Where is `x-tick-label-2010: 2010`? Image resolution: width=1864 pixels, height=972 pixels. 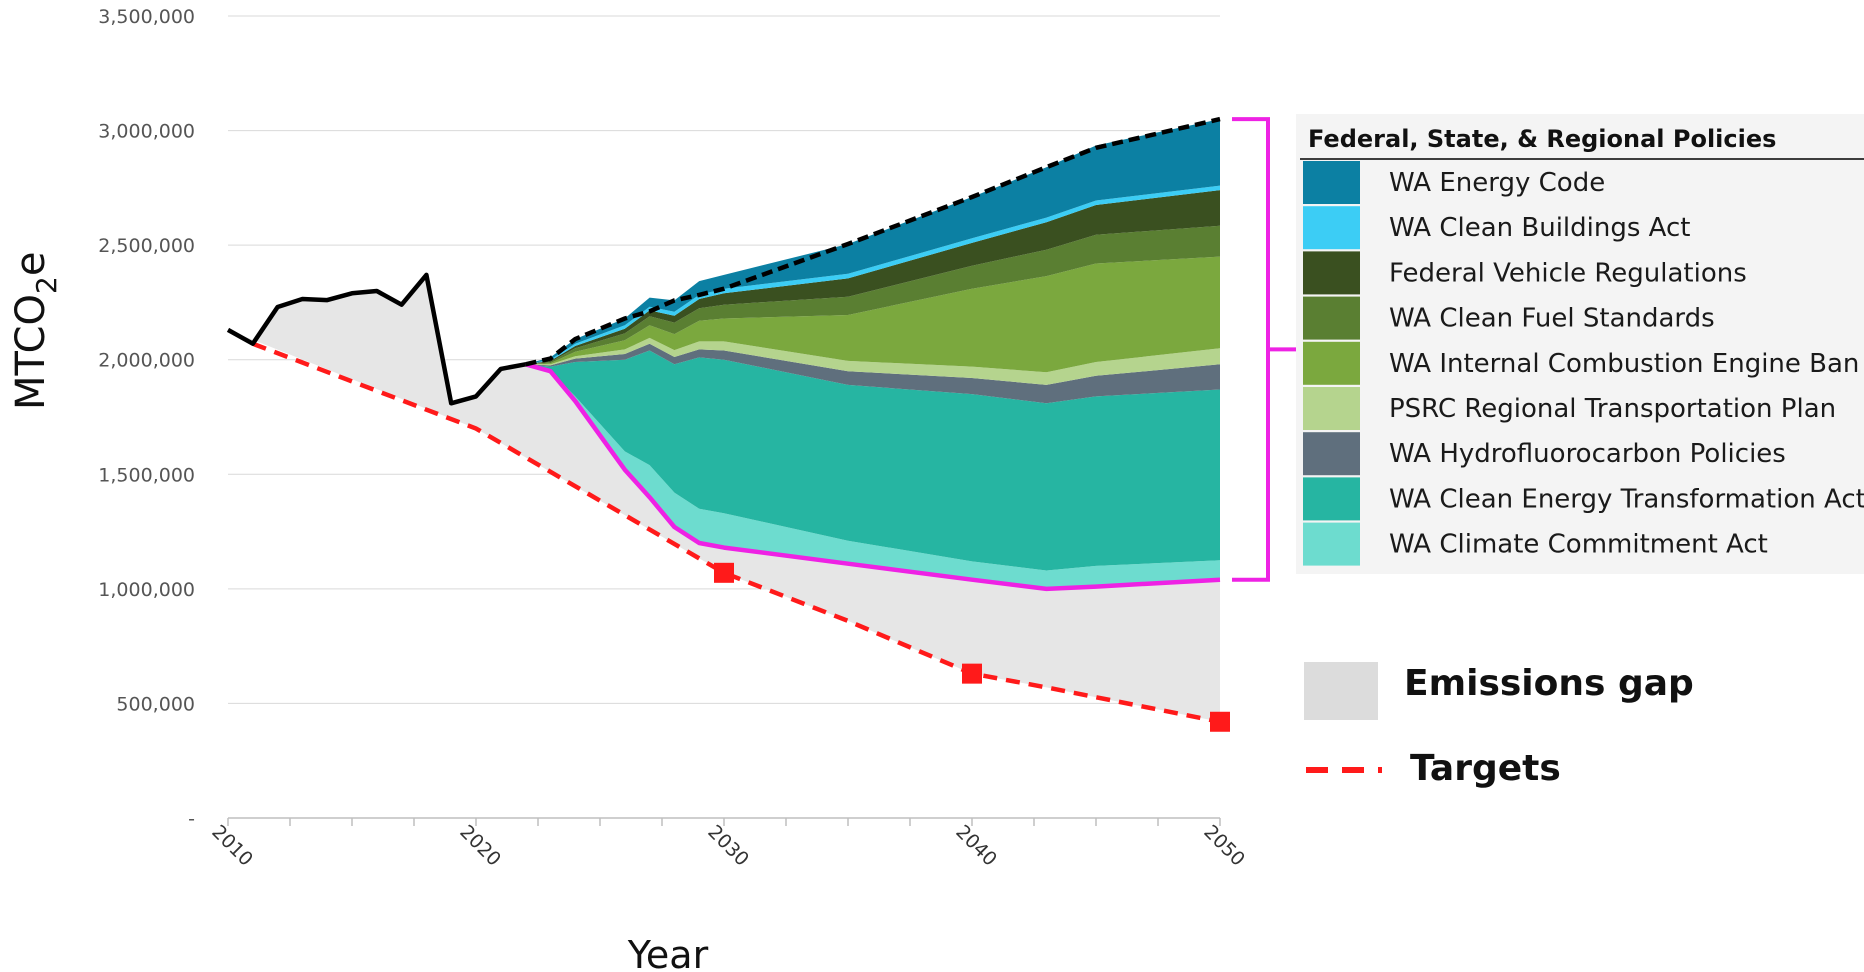 x-tick-label-2010: 2010 is located at coordinates (232, 846).